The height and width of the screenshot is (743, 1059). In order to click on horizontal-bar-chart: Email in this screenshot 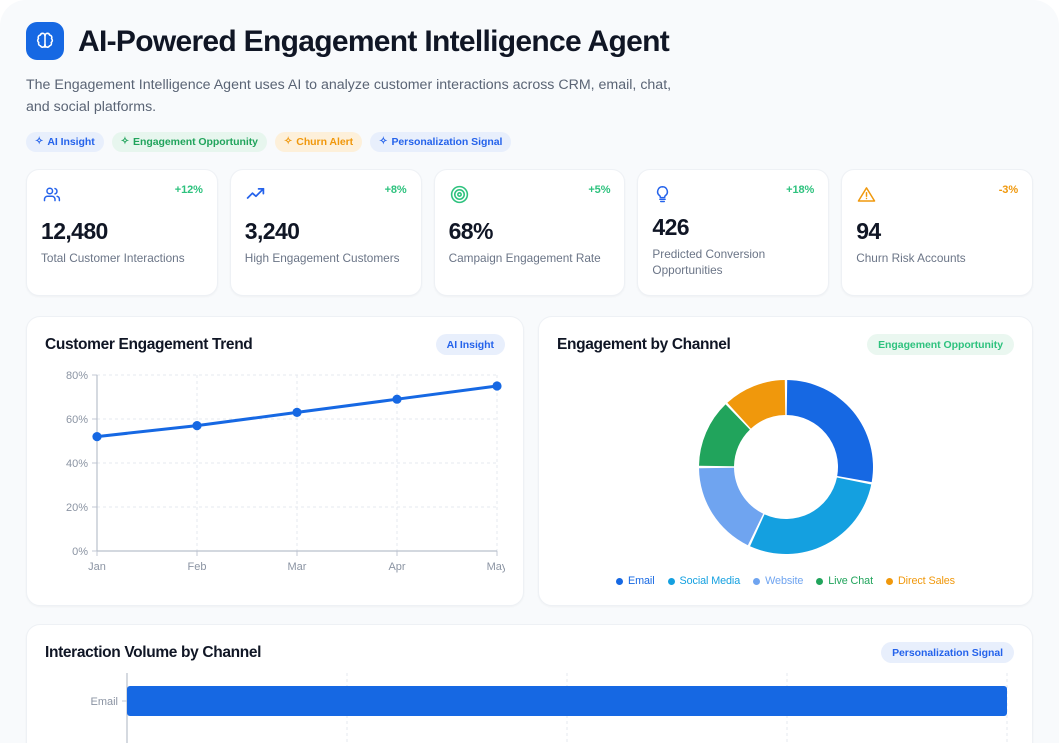, I will do `click(549, 708)`.